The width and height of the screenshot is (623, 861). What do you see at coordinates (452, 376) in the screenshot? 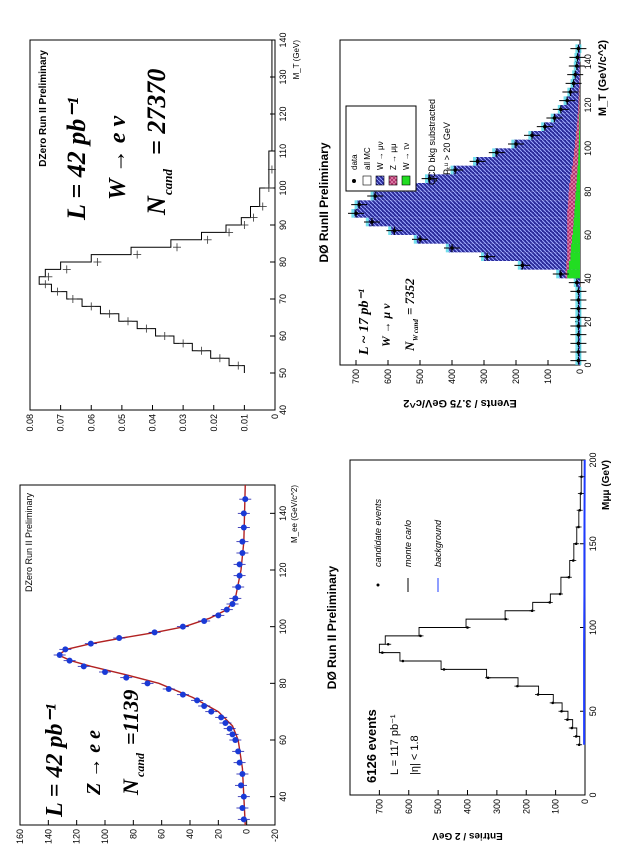
I see `y-tick-label: 400` at bounding box center [452, 376].